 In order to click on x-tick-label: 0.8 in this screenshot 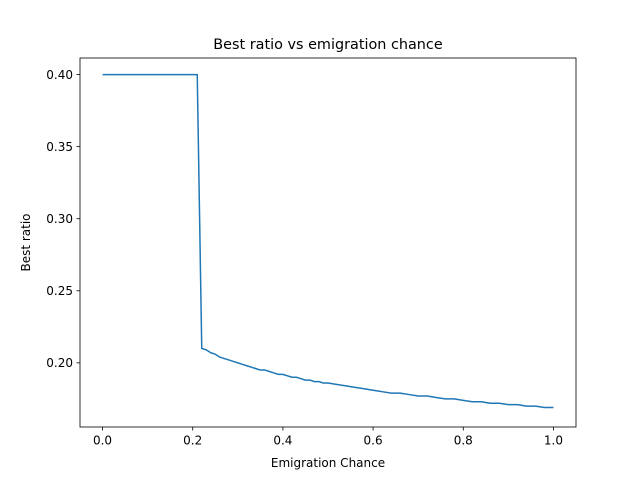, I will do `click(463, 441)`.